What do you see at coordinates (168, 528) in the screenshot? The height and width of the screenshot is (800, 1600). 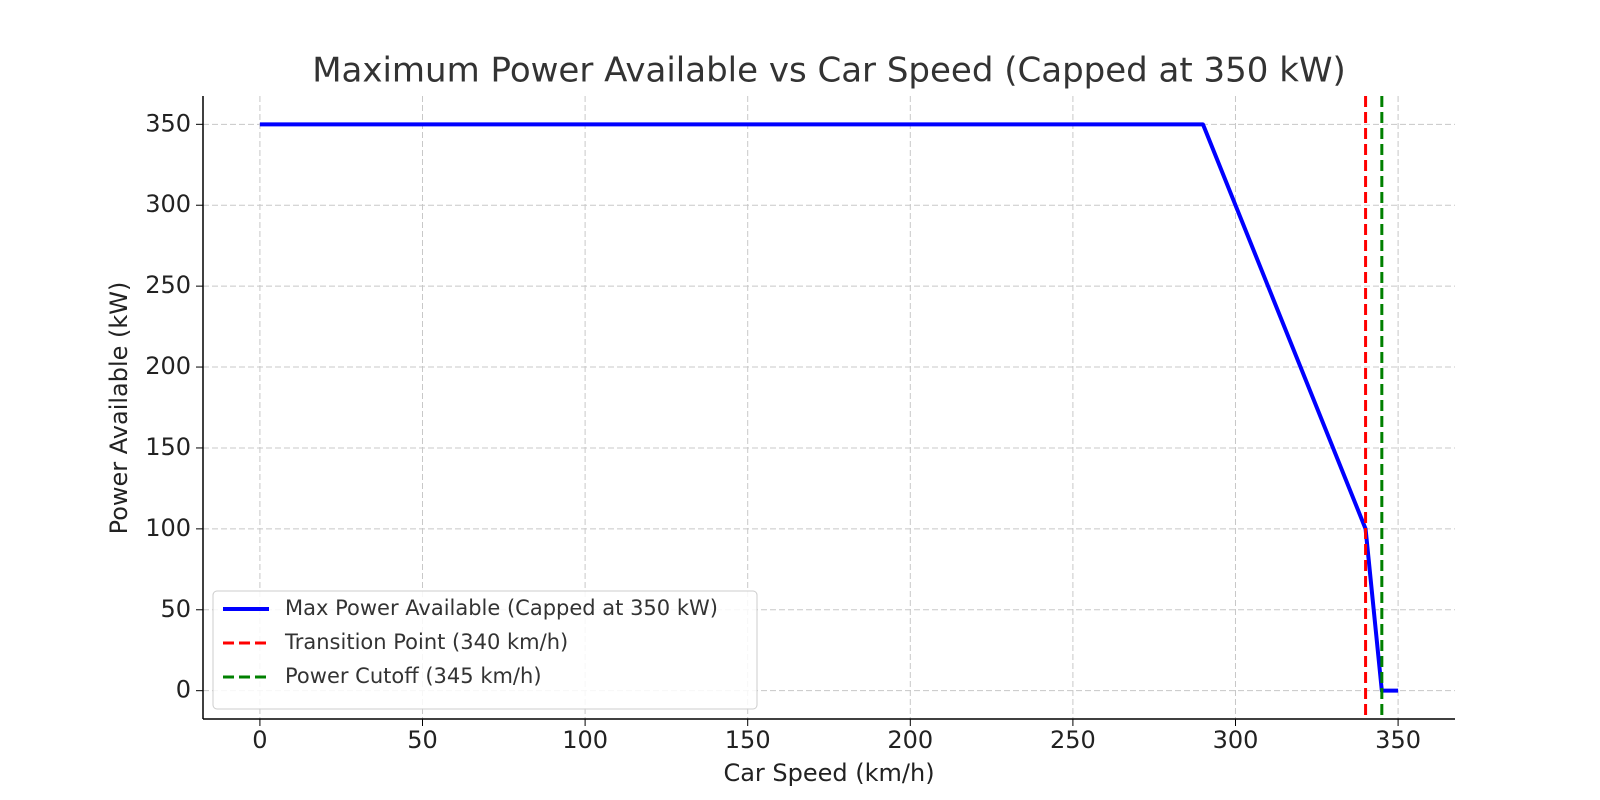 I see `y-tick-label: 100` at bounding box center [168, 528].